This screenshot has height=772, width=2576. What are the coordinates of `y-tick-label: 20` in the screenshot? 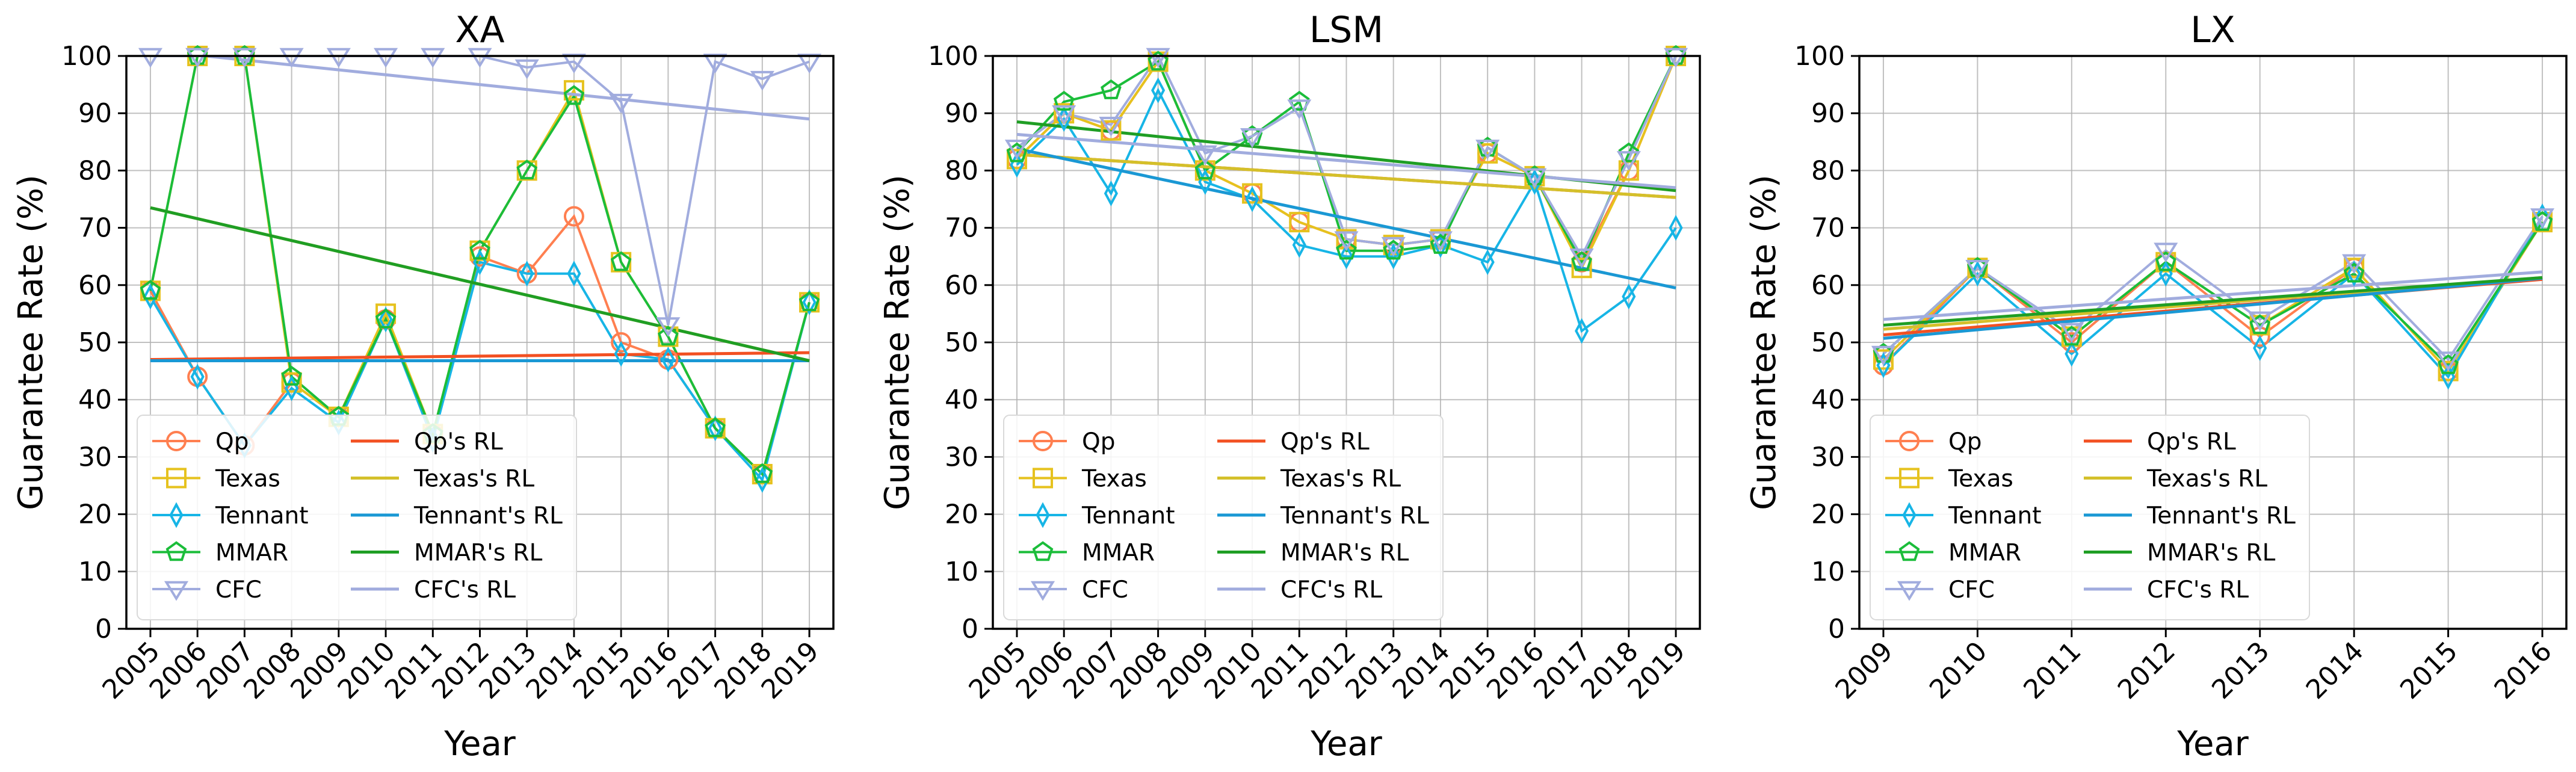 It's located at (961, 514).